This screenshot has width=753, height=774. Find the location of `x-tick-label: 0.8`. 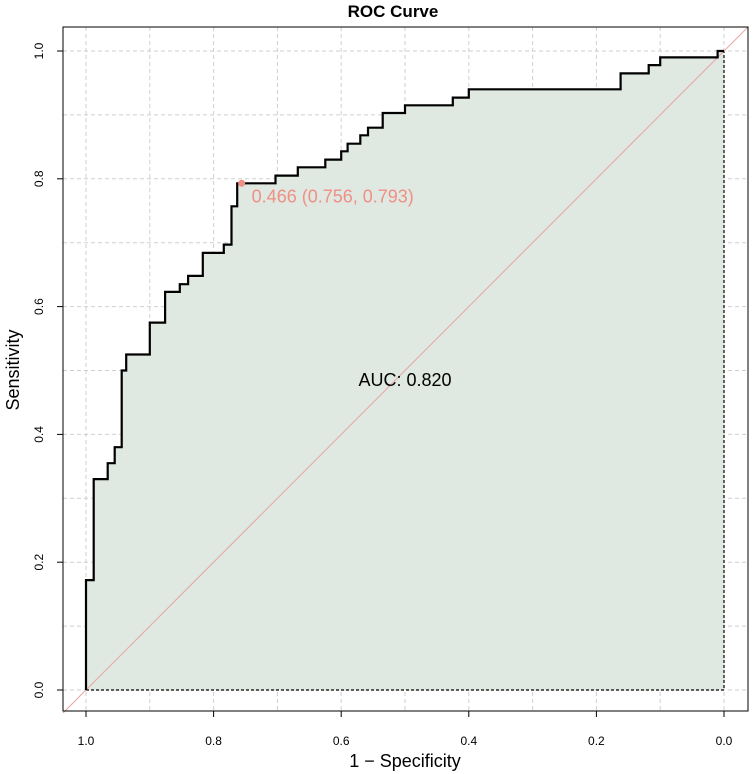

x-tick-label: 0.8 is located at coordinates (213, 741).